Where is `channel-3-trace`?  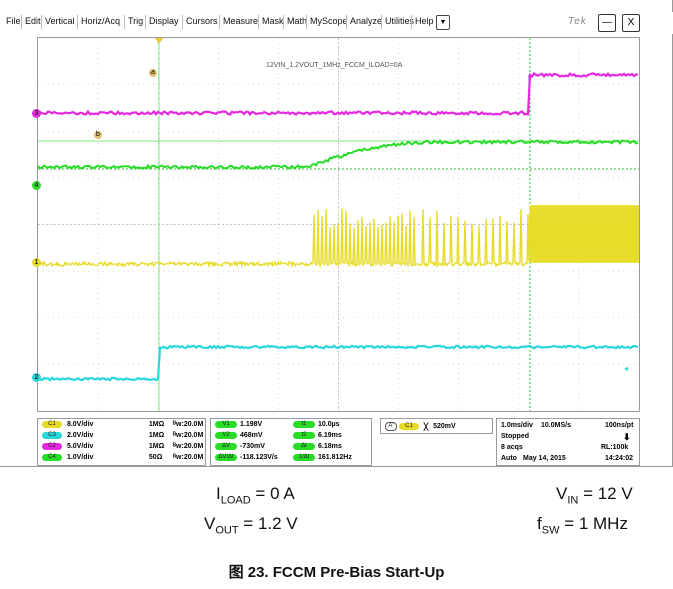 channel-3-trace is located at coordinates (338, 94).